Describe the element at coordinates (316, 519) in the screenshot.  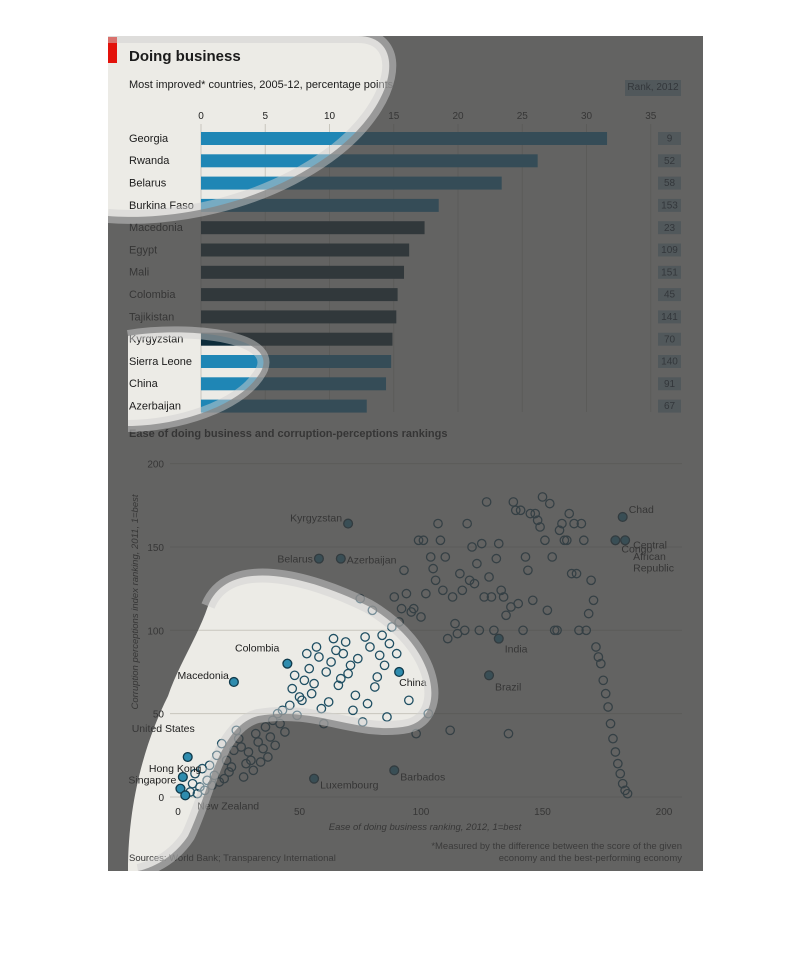
I see `point-label: Kyrgyzstan` at that location.